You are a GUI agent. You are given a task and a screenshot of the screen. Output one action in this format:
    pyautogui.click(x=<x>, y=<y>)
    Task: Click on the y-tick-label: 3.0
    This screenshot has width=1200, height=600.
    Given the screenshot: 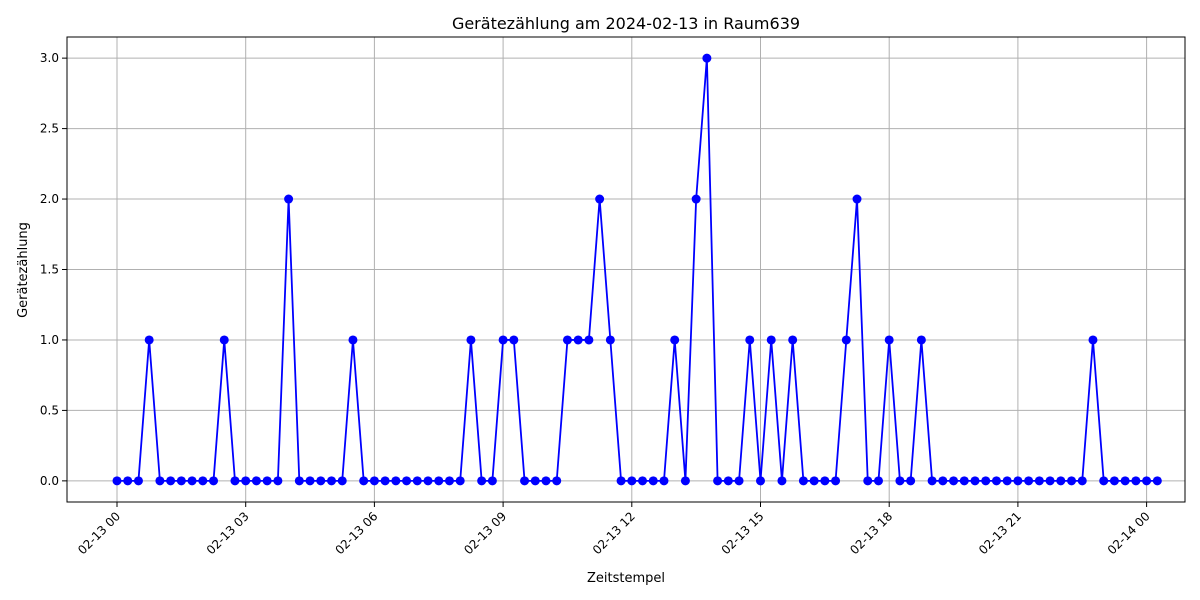 What is the action you would take?
    pyautogui.click(x=49, y=58)
    